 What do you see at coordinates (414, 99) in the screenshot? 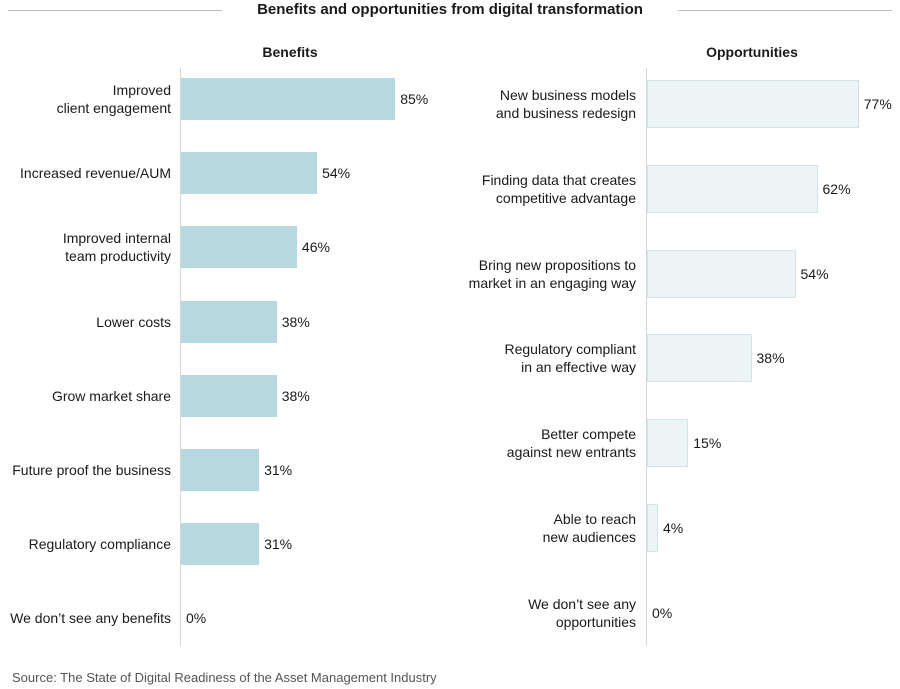
I see `benefits-value-label: 85%` at bounding box center [414, 99].